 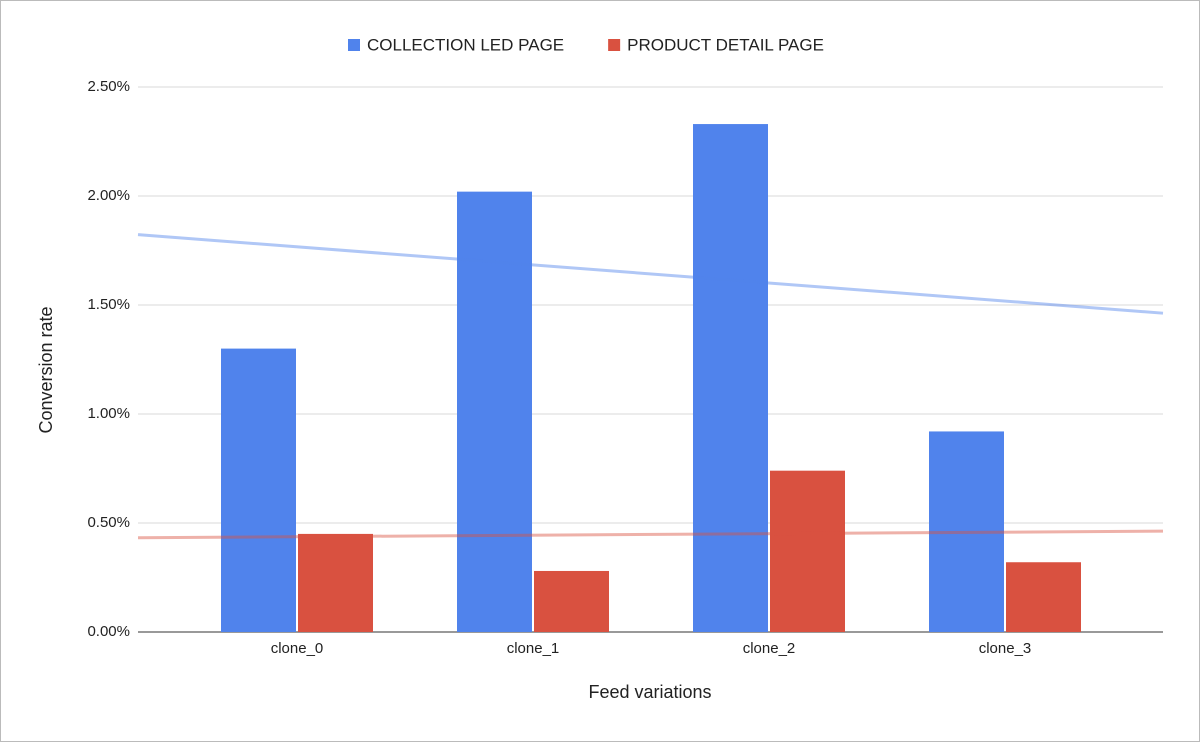 I want to click on x-tick-label: clone_3, so click(x=1005, y=648).